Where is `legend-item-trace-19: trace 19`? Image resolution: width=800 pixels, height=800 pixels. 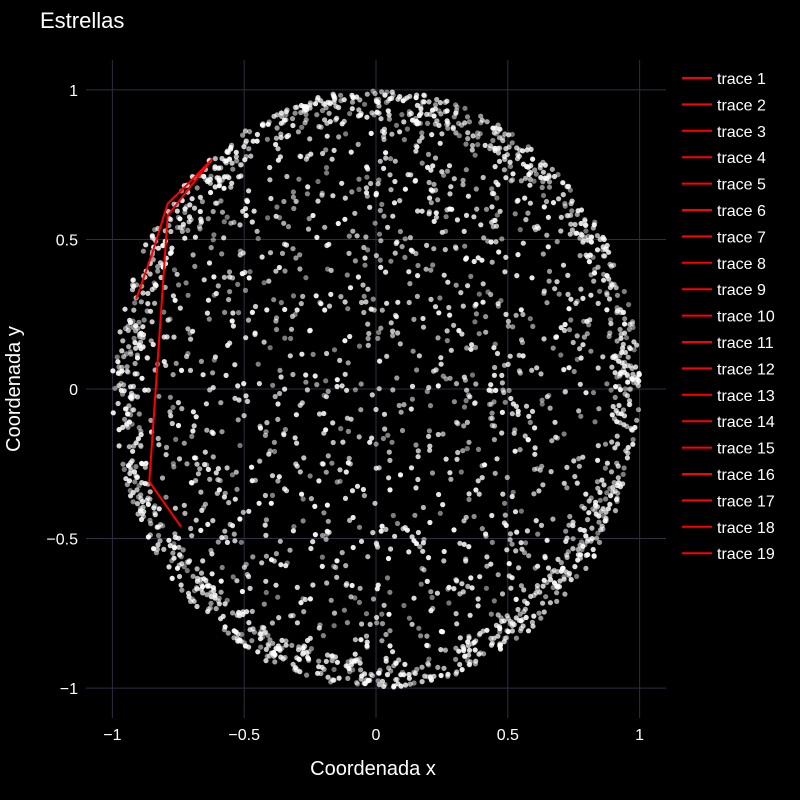
legend-item-trace-19: trace 19 is located at coordinates (728, 554).